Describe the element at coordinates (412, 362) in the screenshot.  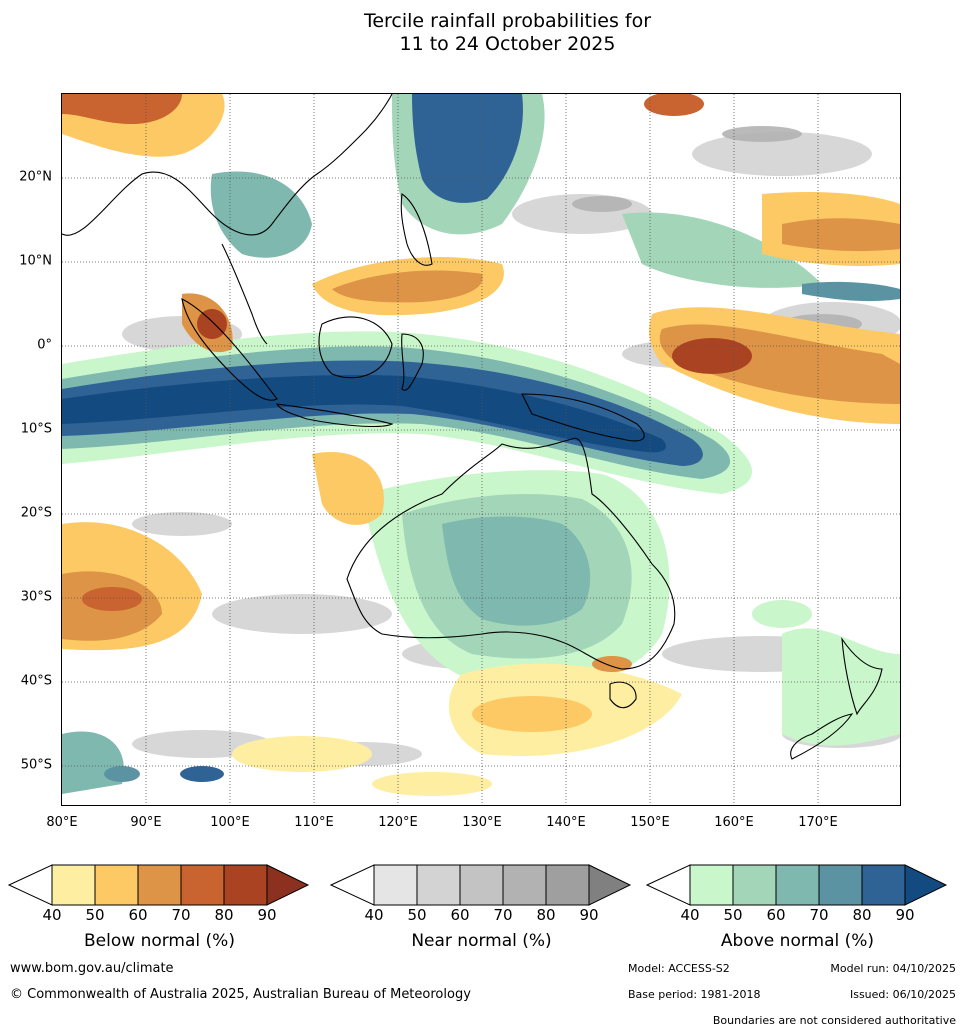
I see `sulawesi-coastline` at that location.